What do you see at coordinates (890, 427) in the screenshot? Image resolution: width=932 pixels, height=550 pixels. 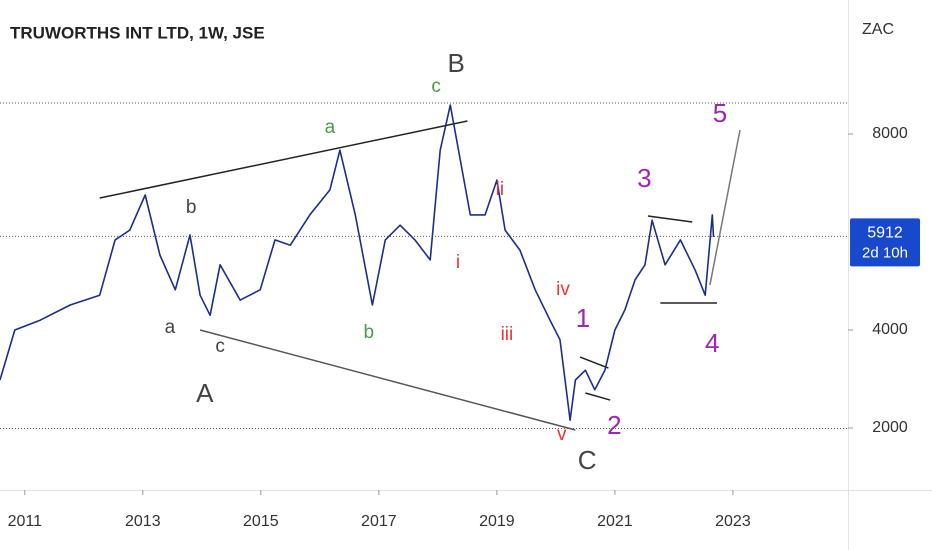 I see `y-tick-label: 2000` at bounding box center [890, 427].